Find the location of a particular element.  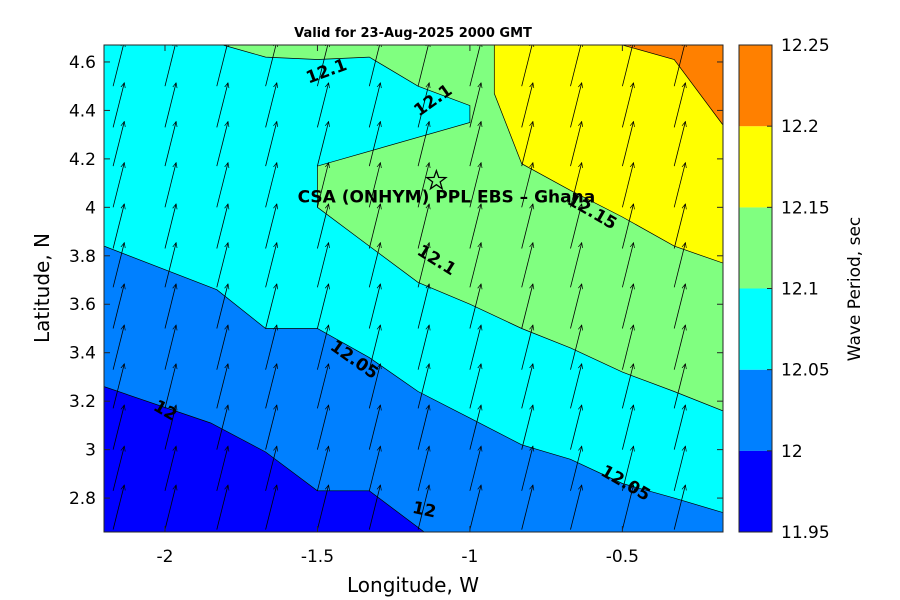

y-tick-label: 4 is located at coordinates (90, 208).